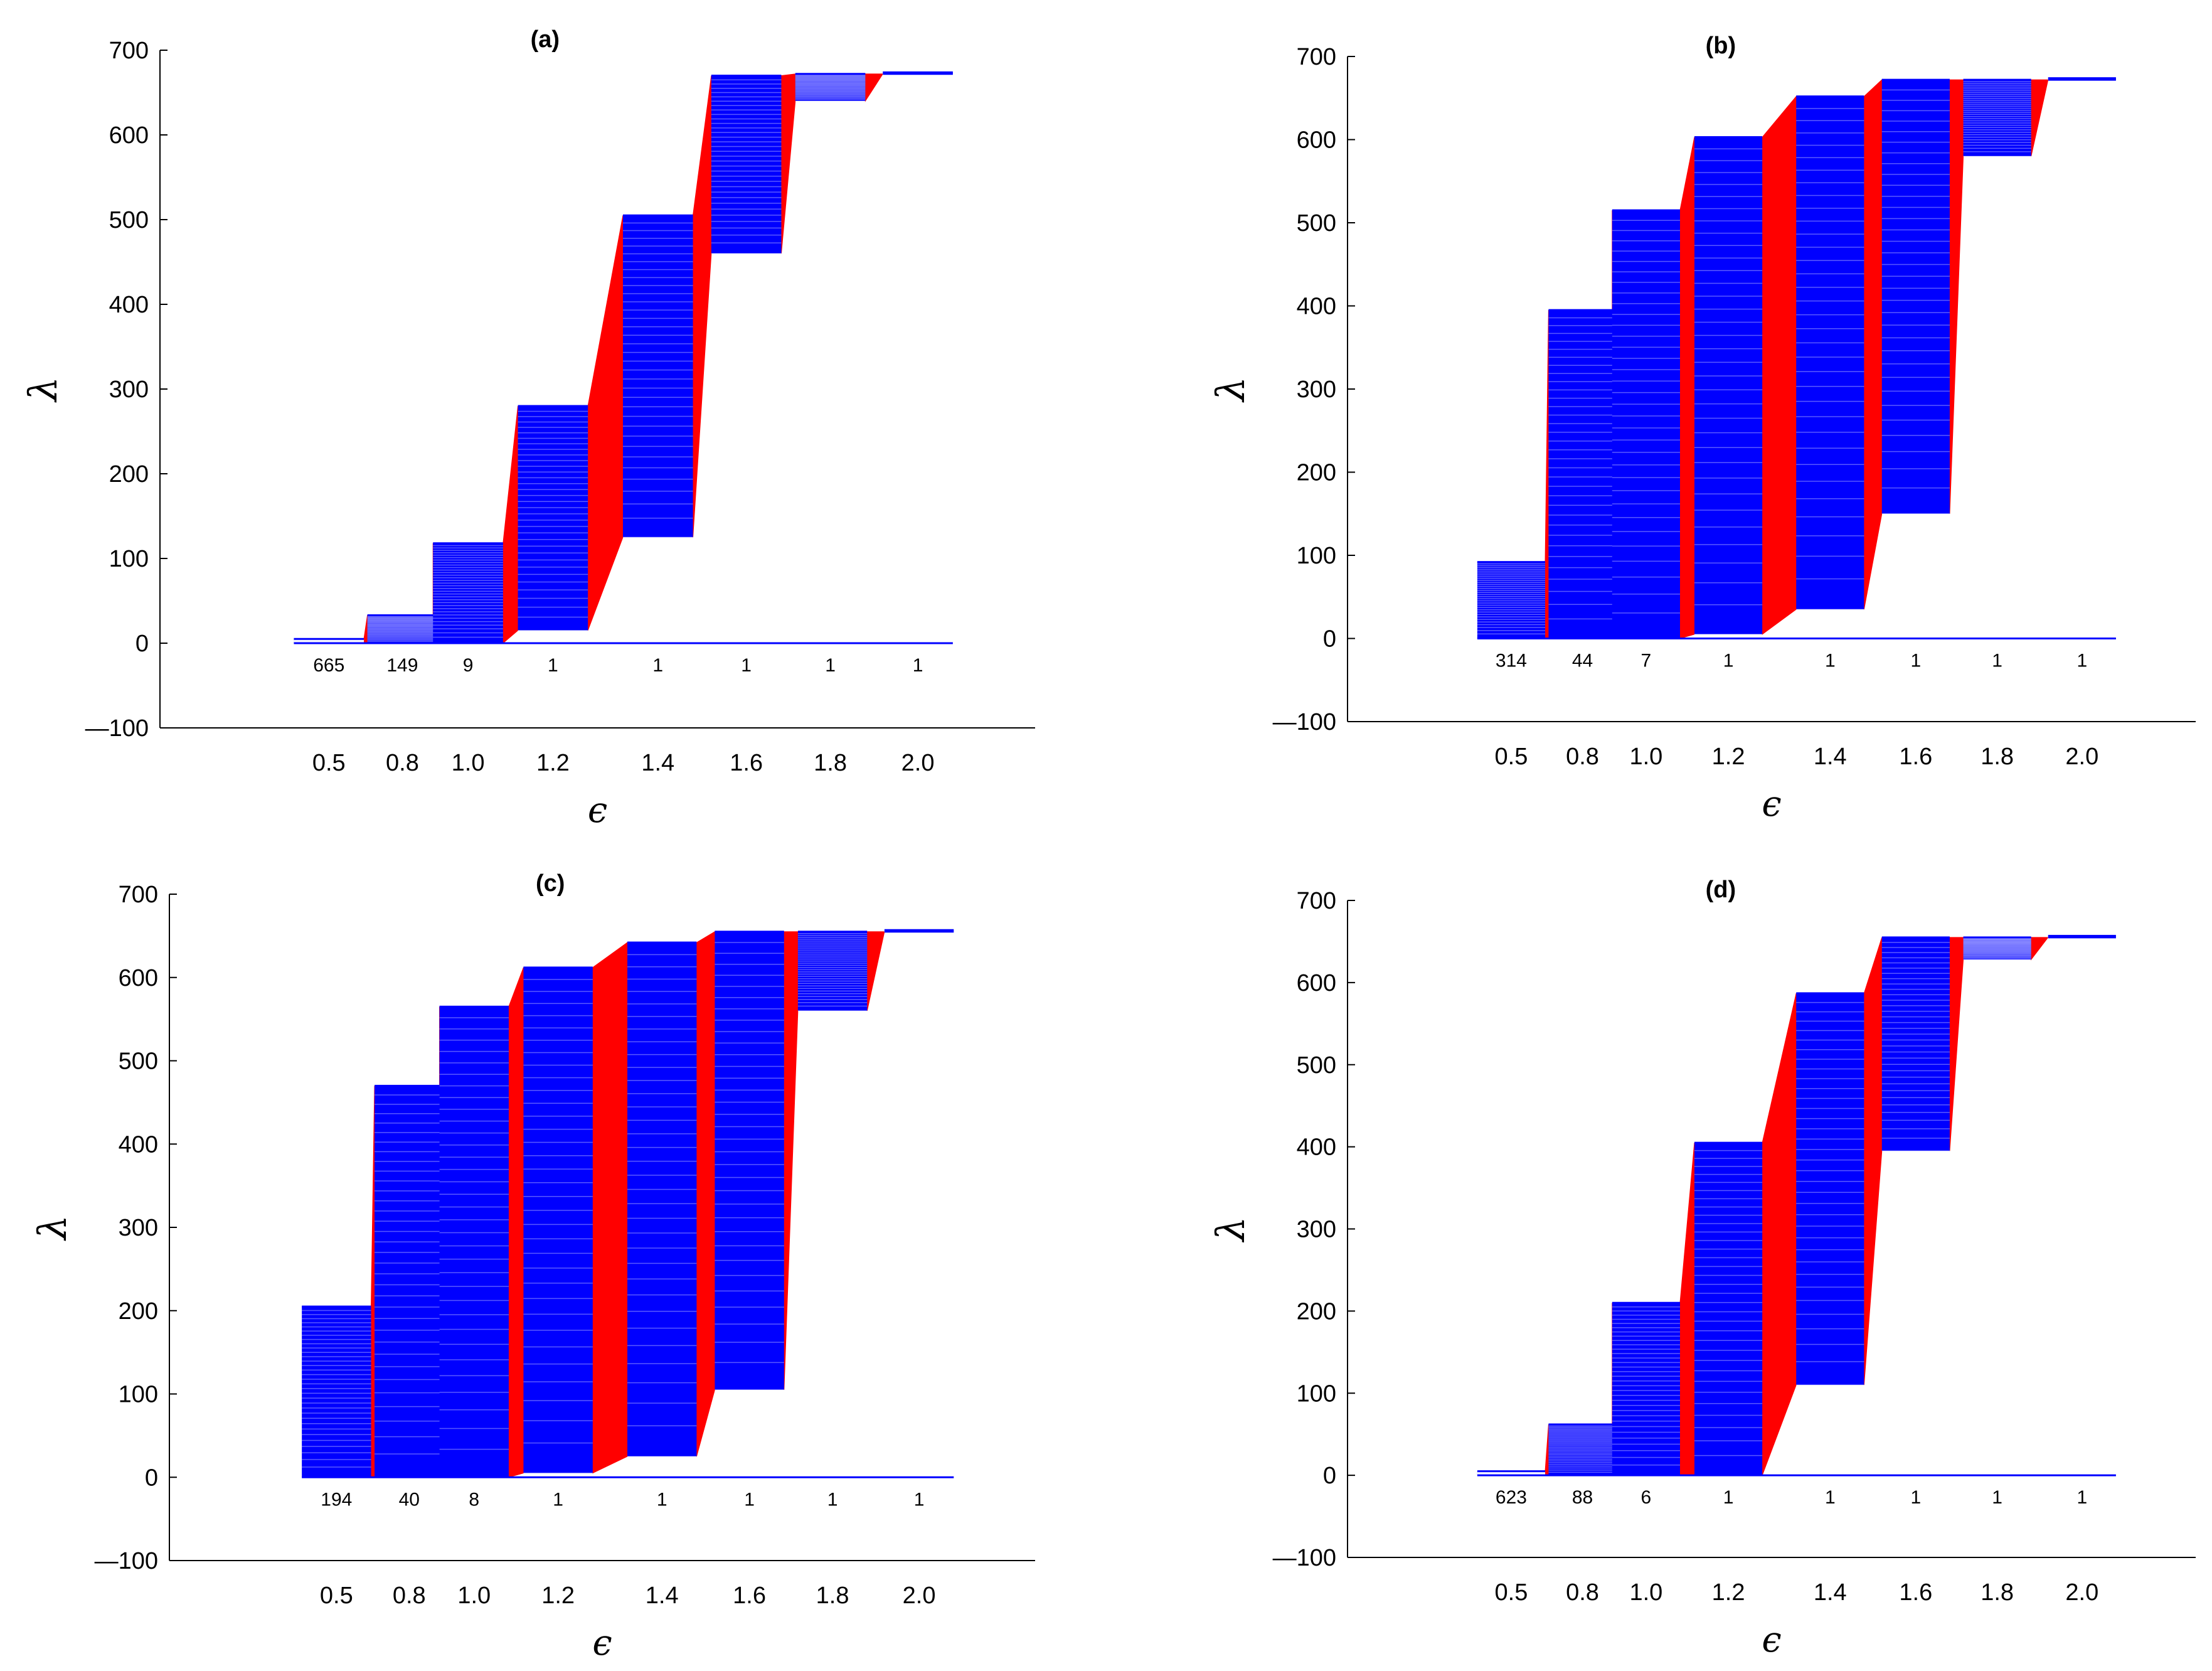  Describe the element at coordinates (1511, 661) in the screenshot. I see `count-label: 314` at that location.